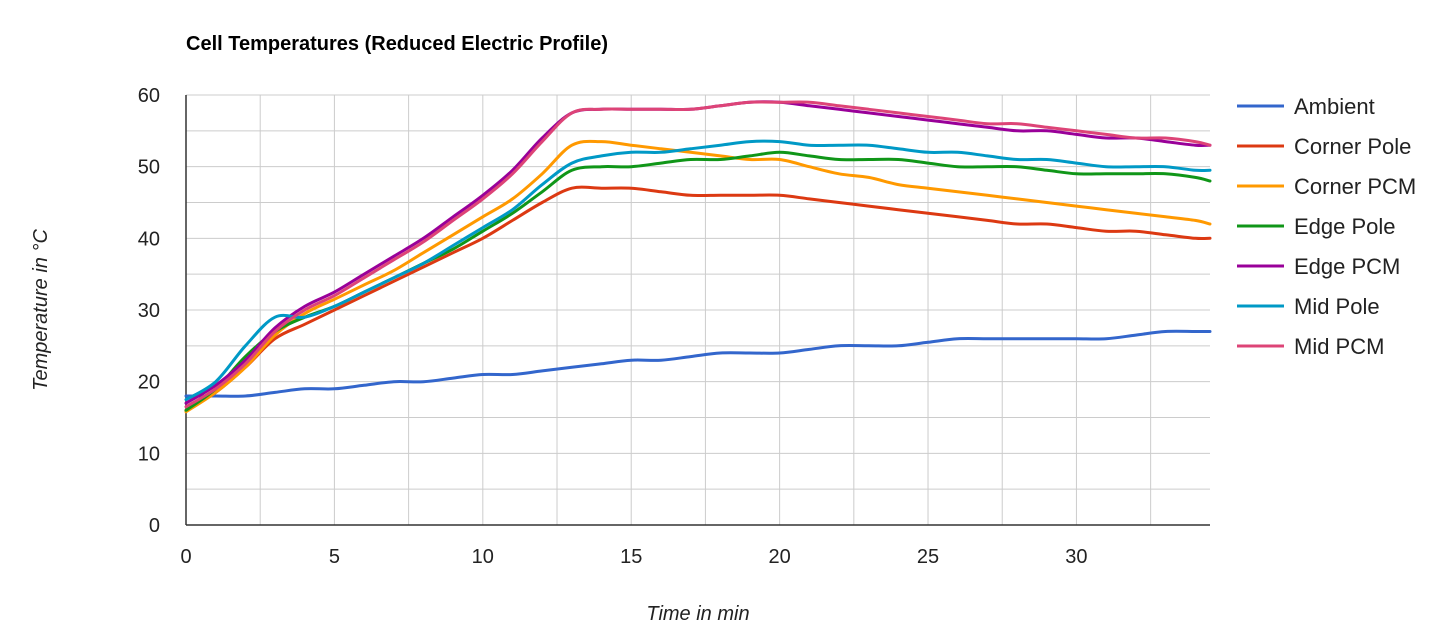  What do you see at coordinates (154, 526) in the screenshot?
I see `y-tick-label: 0` at bounding box center [154, 526].